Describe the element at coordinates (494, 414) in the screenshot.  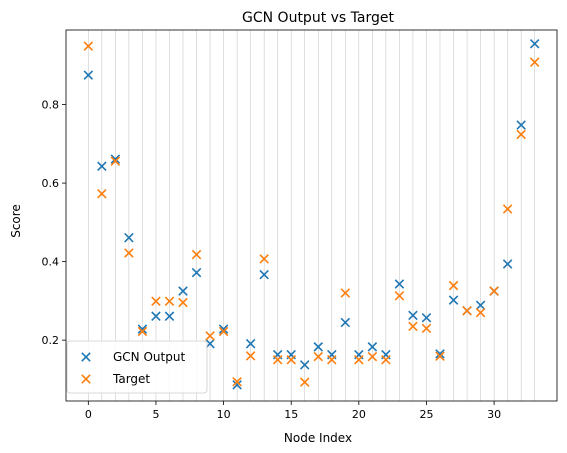
I see `x-tick-label: 30` at that location.